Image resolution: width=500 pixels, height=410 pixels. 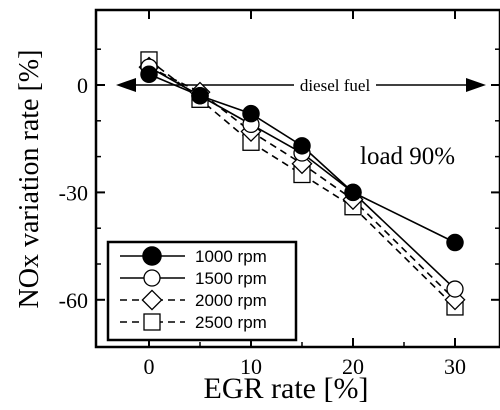 What do you see at coordinates (353, 366) in the screenshot?
I see `x-tick-label: 20` at bounding box center [353, 366].